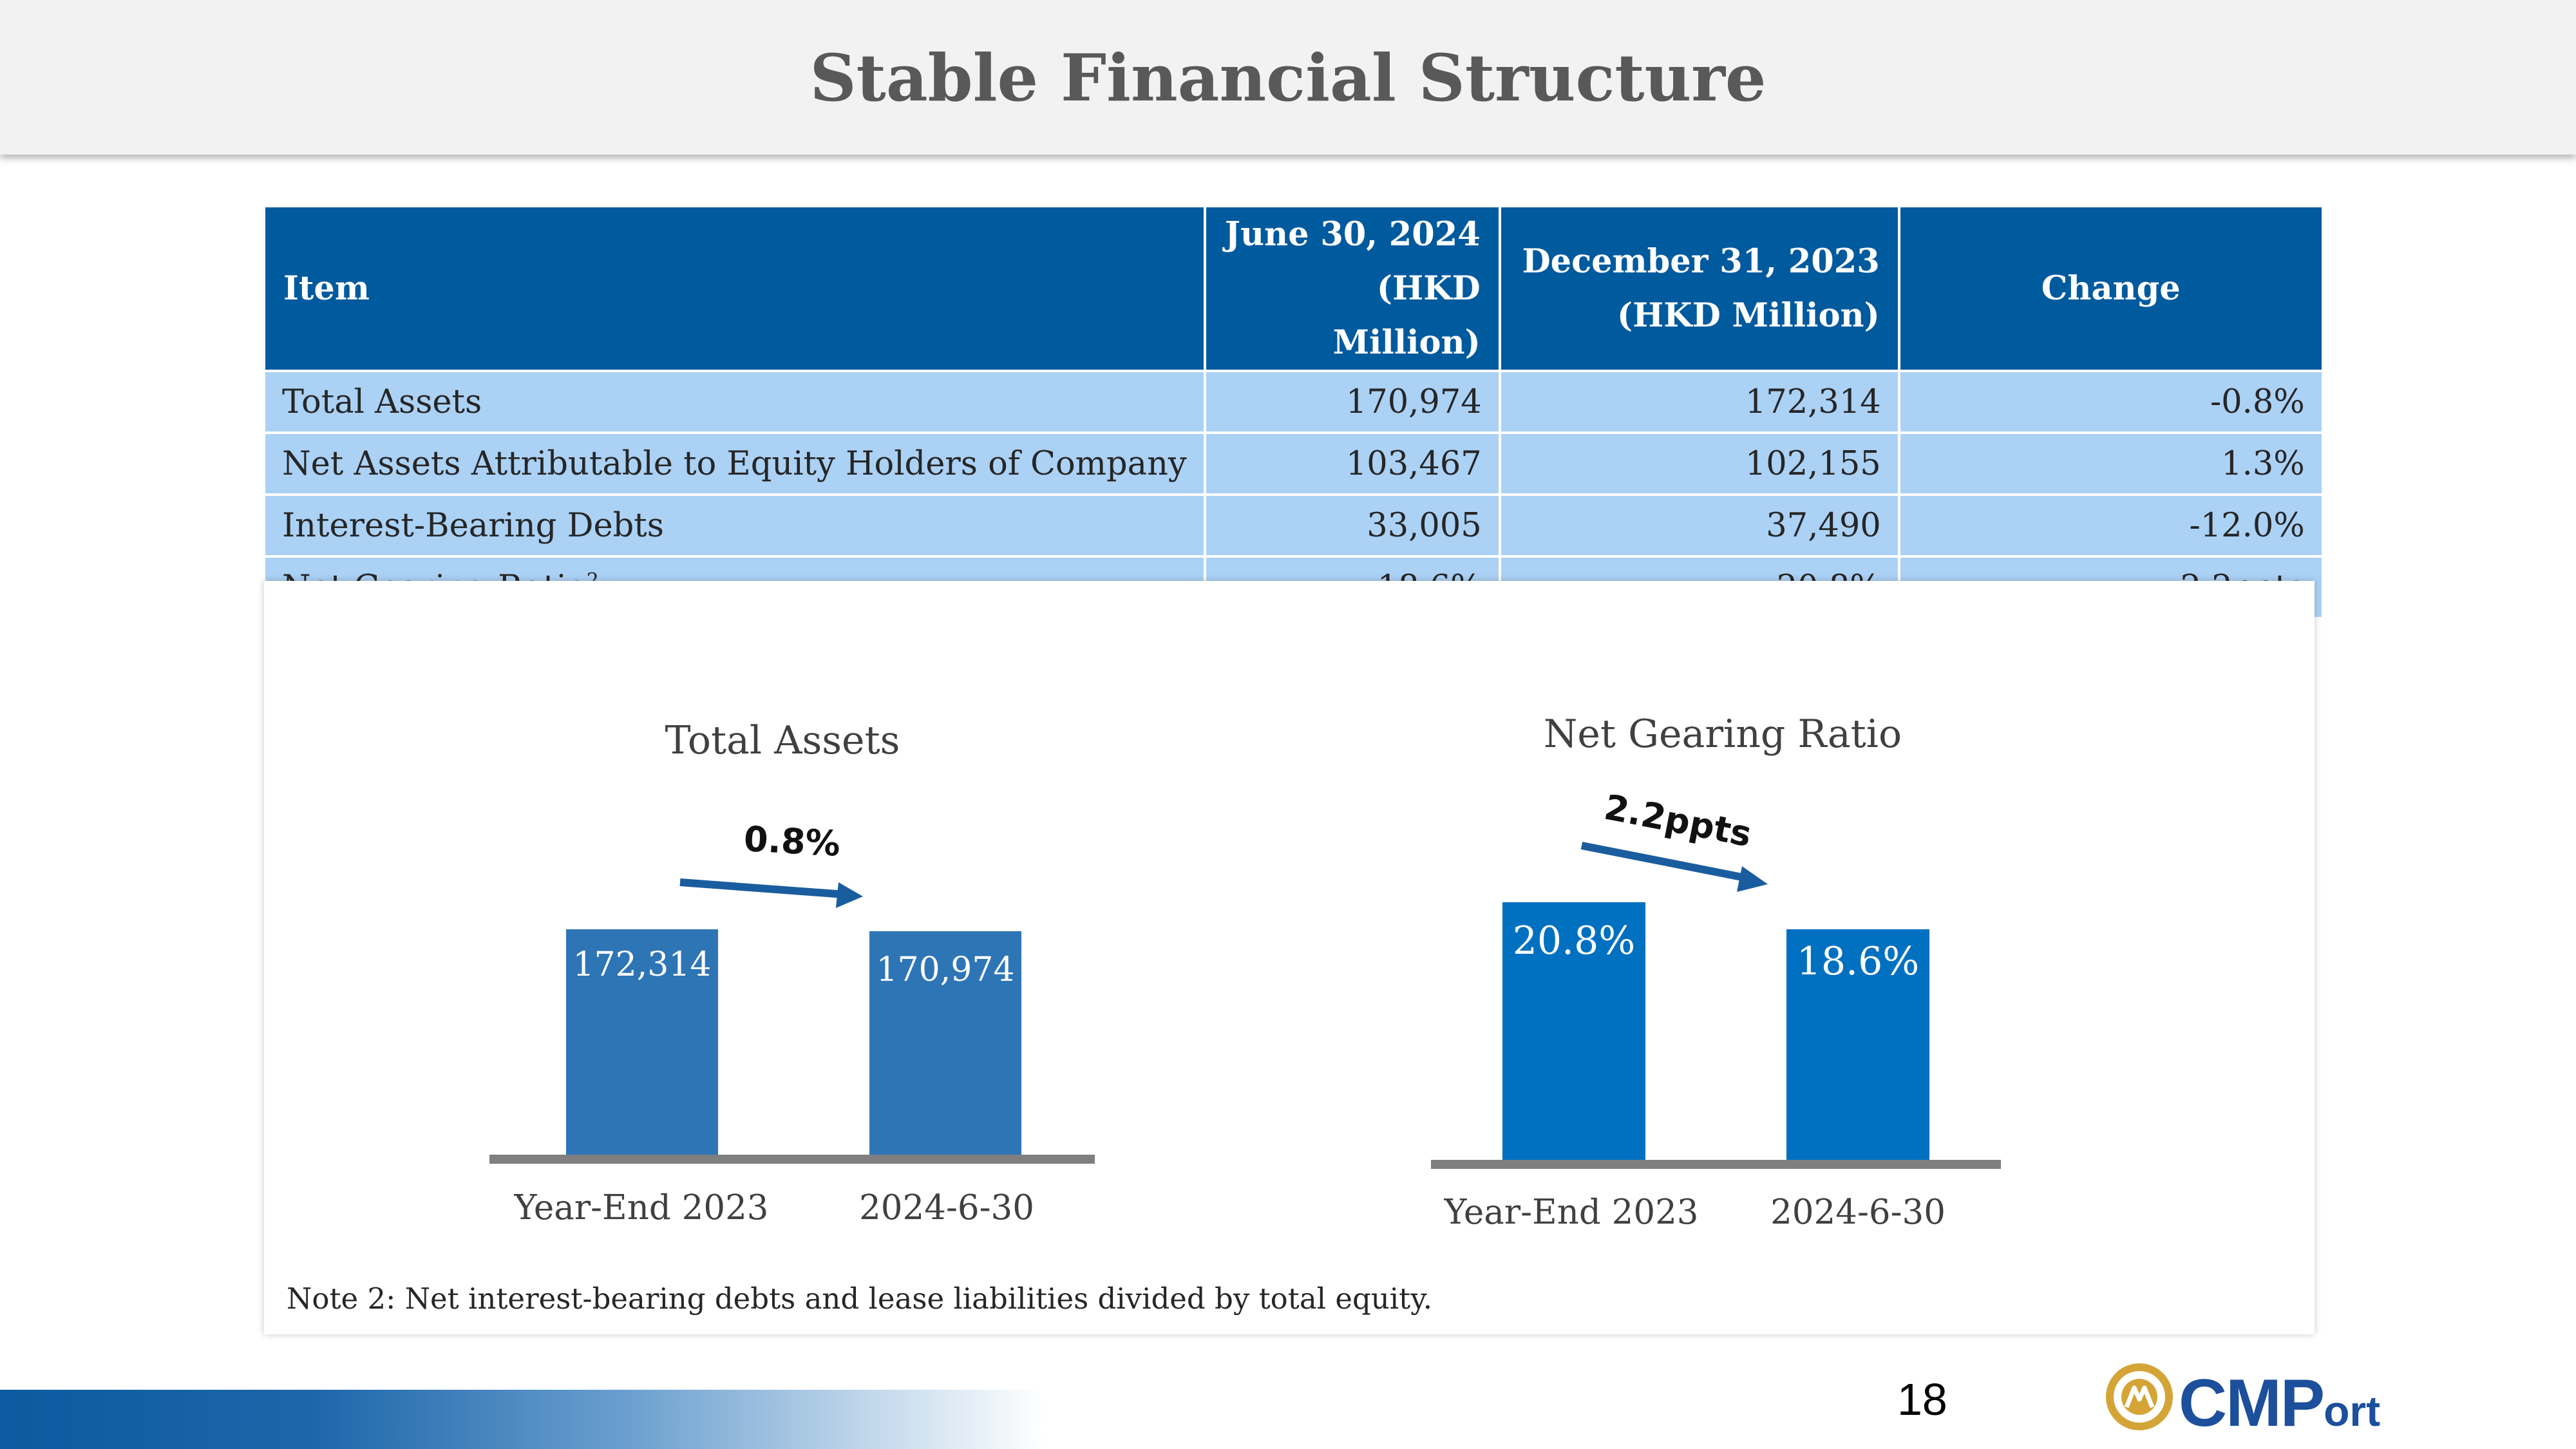 Image resolution: width=2576 pixels, height=1449 pixels. I want to click on logo-emblem-icon, so click(2139, 1397).